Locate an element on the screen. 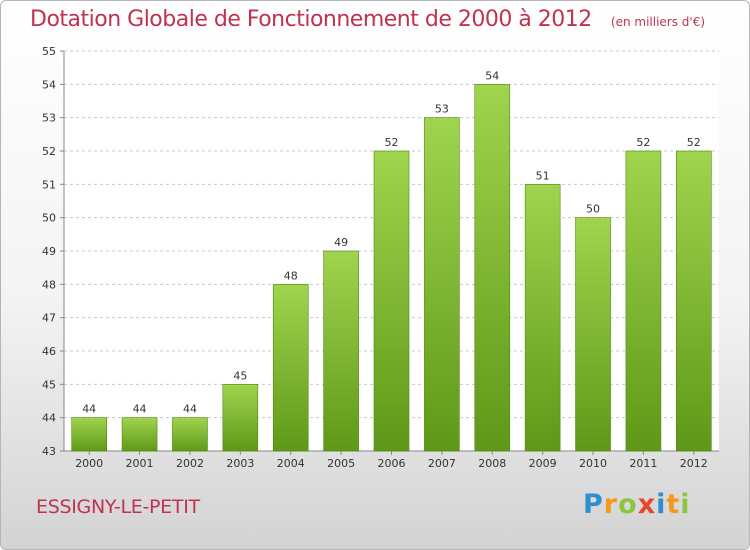  bar-value-label: 53 is located at coordinates (442, 109).